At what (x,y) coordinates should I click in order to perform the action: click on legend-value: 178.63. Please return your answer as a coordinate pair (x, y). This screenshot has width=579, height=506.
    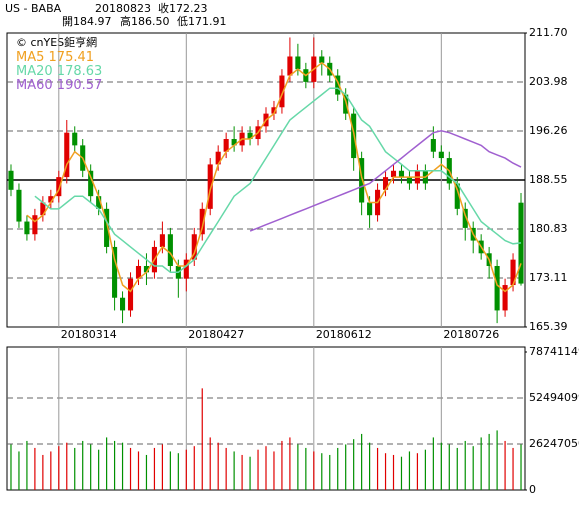
    Looking at the image, I should click on (80, 71).